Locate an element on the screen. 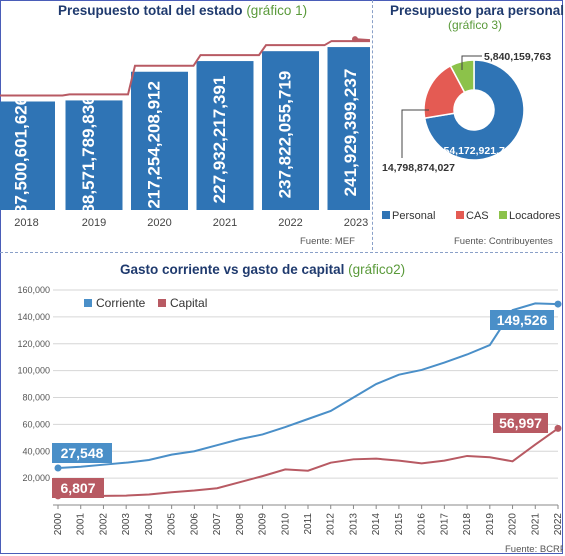 This screenshot has height=556, width=565. bar-2022 is located at coordinates (290, 130).